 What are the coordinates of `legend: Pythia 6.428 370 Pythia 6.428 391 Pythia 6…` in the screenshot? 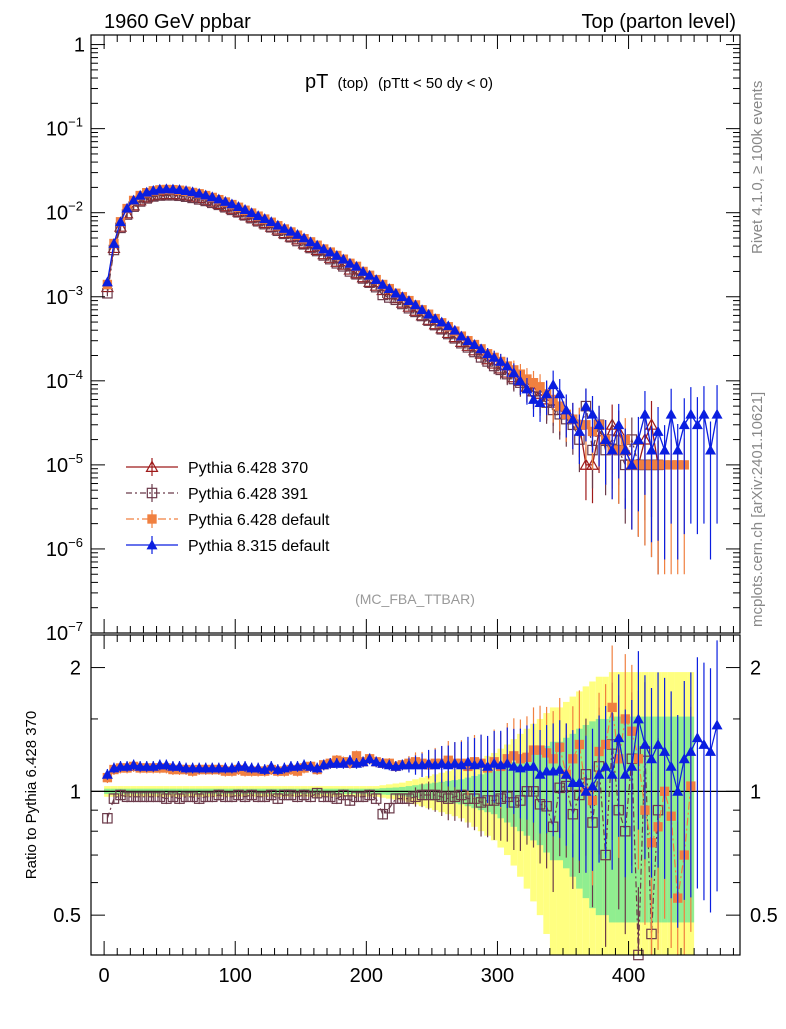 It's located at (228, 506).